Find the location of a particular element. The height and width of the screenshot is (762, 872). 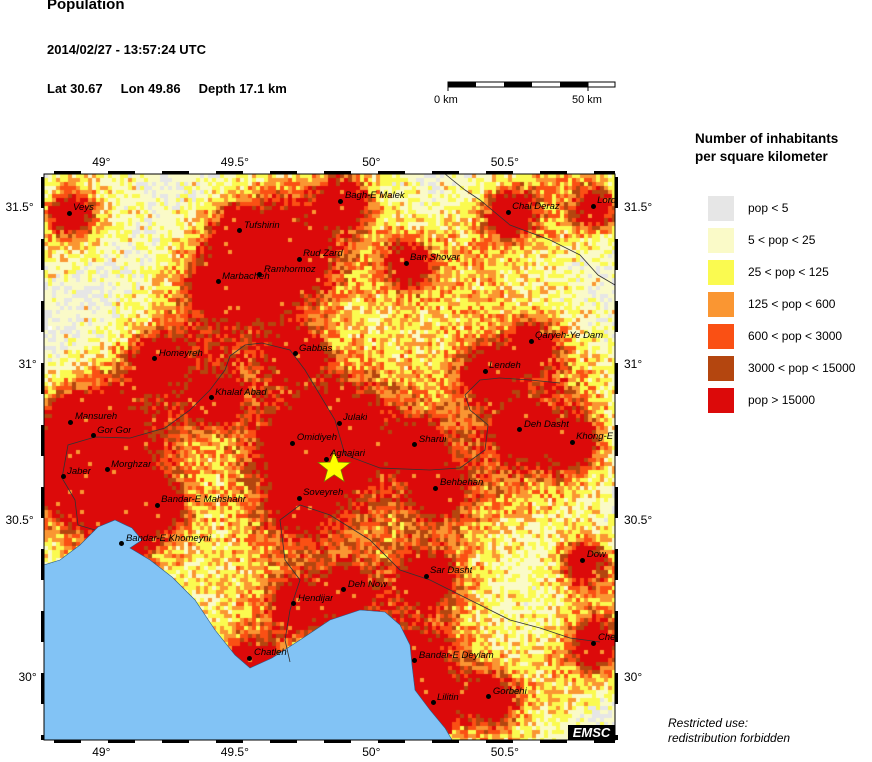

event-lon: Lon 49.86 is located at coordinates (150, 88).